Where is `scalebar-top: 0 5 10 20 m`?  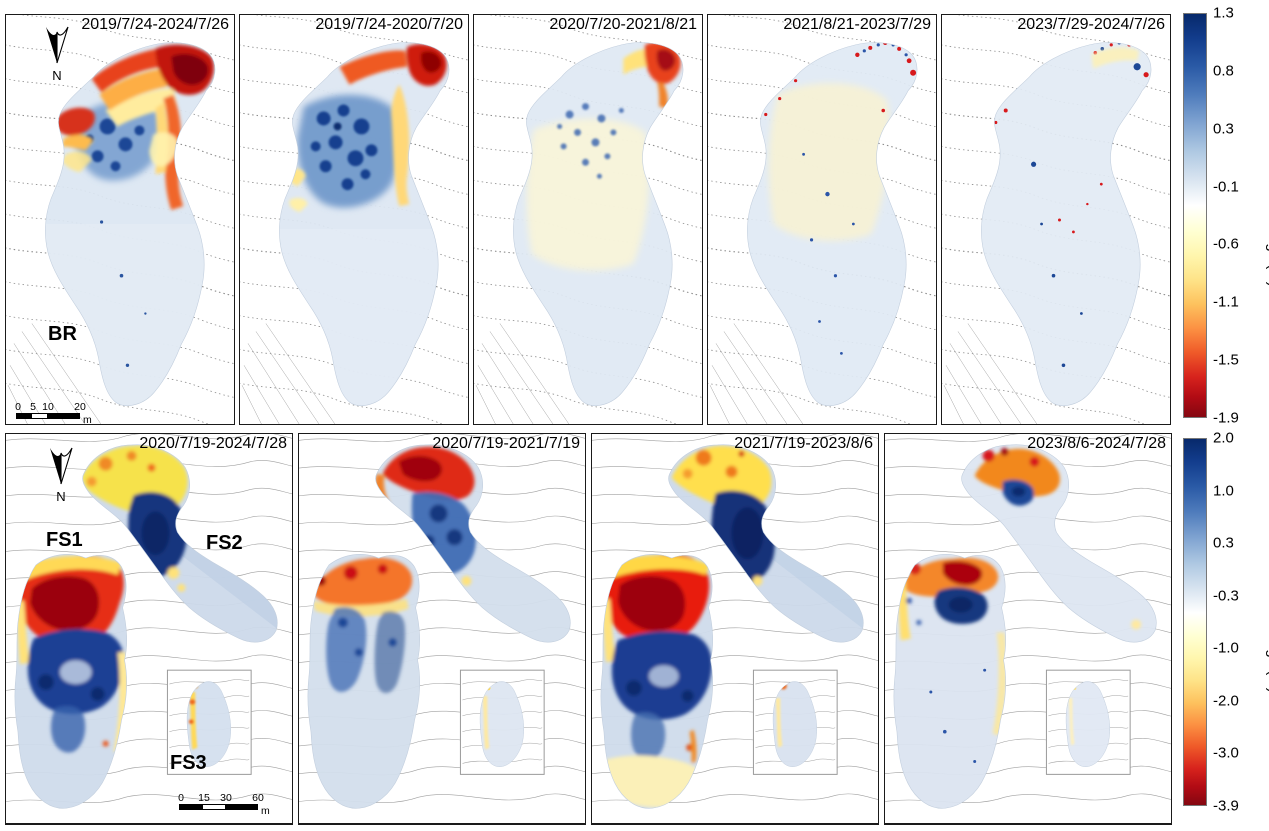 scalebar-top: 0 5 10 20 m is located at coordinates (55, 413).